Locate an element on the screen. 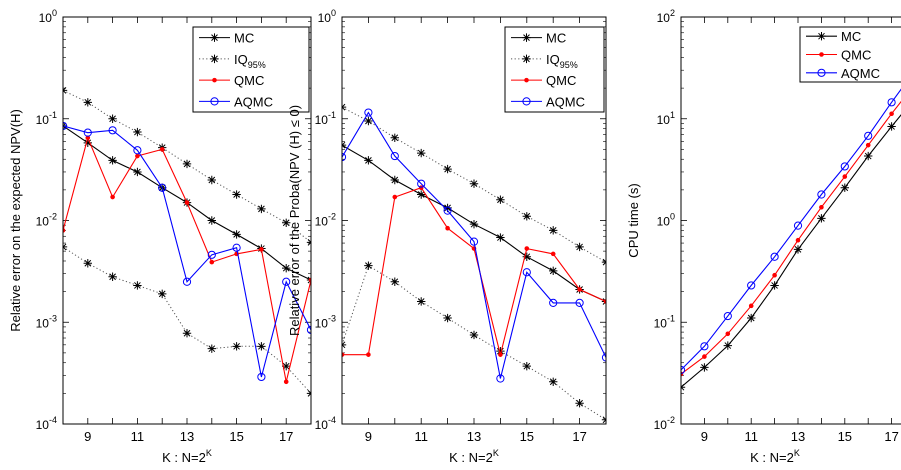 Image resolution: width=901 pixels, height=470 pixels. legend: MC IQ95% QMC AQMC is located at coordinates (554, 69).